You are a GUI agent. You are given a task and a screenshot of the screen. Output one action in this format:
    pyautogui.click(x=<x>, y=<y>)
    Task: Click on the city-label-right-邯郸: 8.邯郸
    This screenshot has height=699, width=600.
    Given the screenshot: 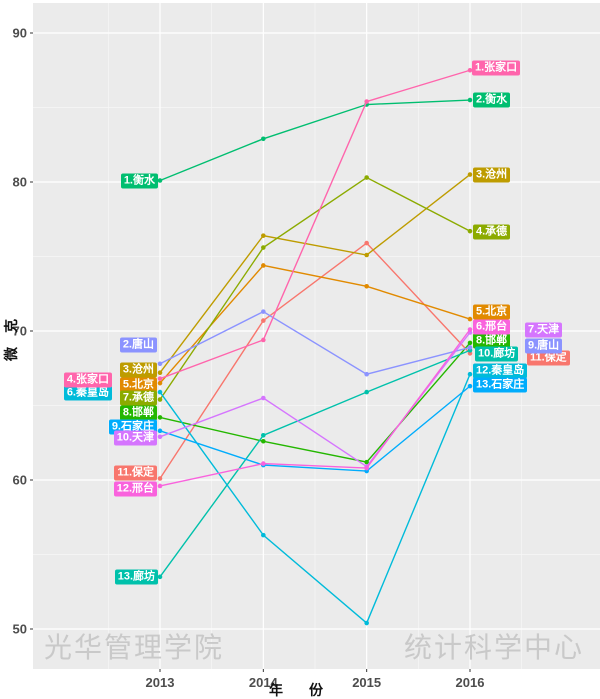 What is the action you would take?
    pyautogui.click(x=492, y=341)
    